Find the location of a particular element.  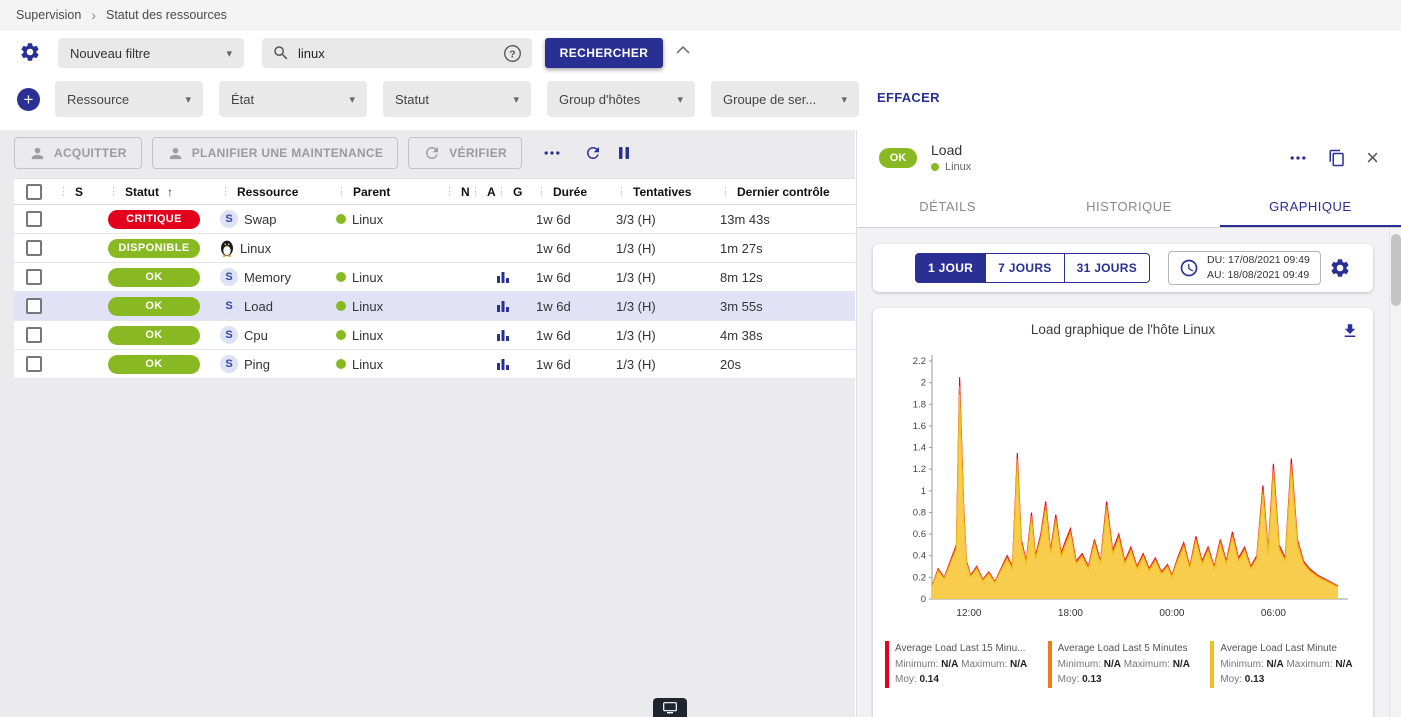

clear-filters-button: EFFACER is located at coordinates (908, 97).